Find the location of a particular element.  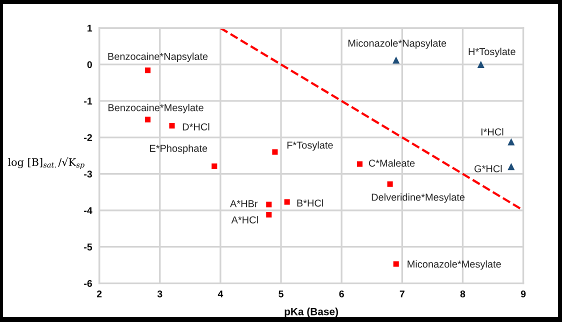

x-tick-label: 8 is located at coordinates (463, 294).